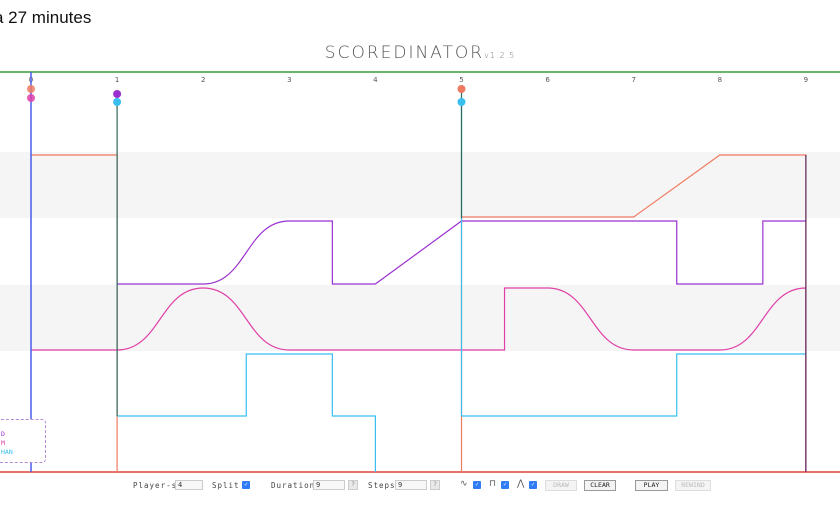  Describe the element at coordinates (329, 485) in the screenshot. I see `duration-input` at that location.